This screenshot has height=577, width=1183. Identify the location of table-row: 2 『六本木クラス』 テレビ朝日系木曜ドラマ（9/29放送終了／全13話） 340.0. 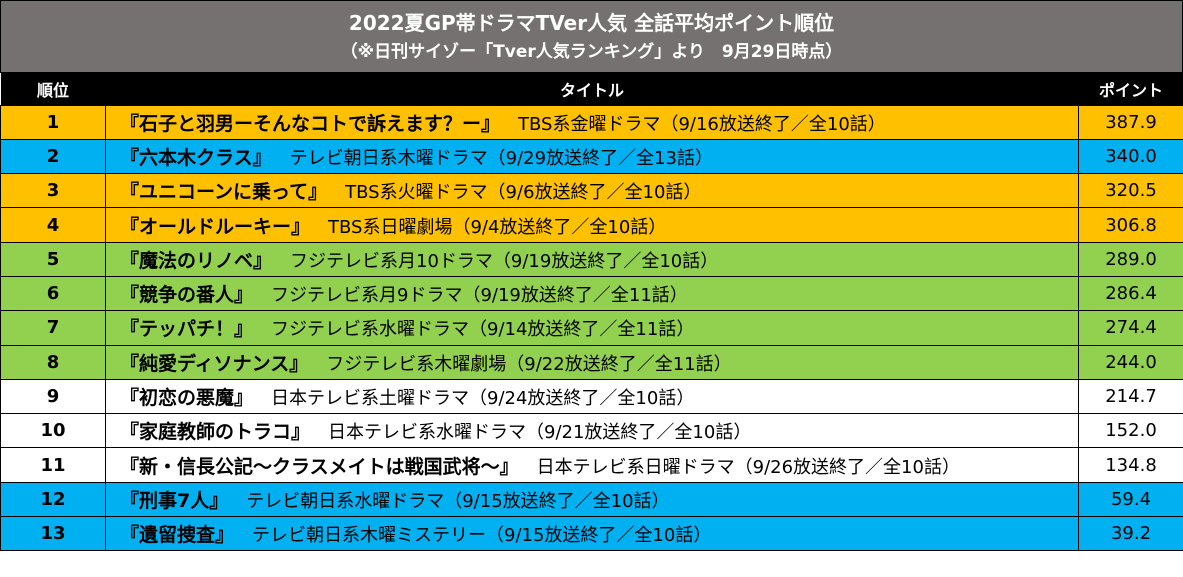
(591, 156).